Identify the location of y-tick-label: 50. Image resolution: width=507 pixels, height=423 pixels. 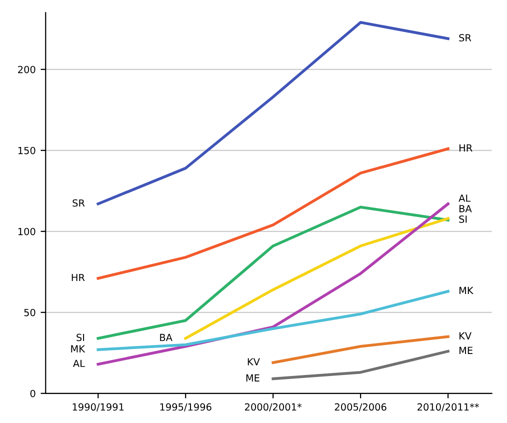
(30, 312).